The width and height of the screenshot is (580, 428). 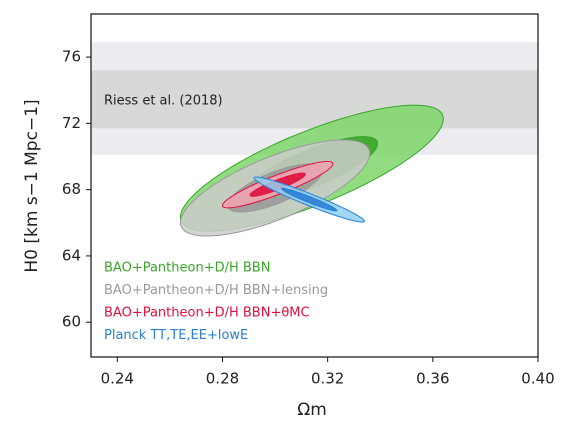 What do you see at coordinates (163, 101) in the screenshot?
I see `annotation: Riess et al. (2018)` at bounding box center [163, 101].